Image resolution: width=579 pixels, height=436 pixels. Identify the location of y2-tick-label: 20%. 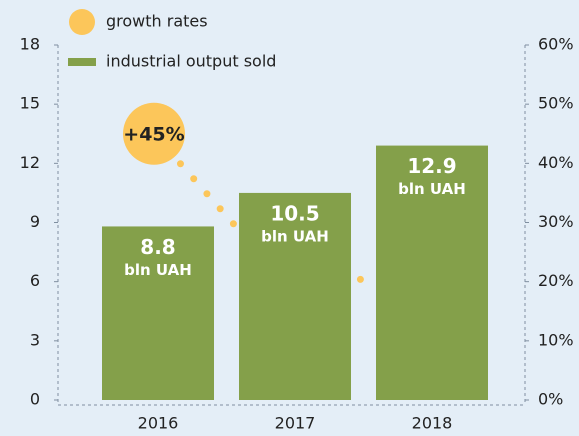
(556, 280).